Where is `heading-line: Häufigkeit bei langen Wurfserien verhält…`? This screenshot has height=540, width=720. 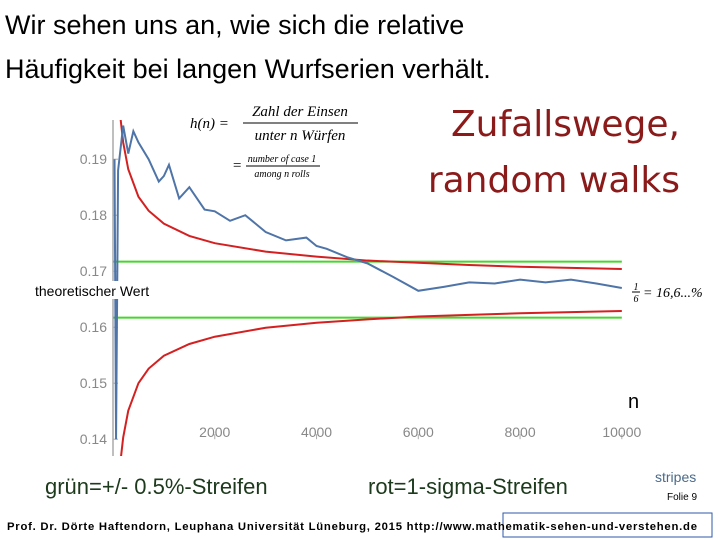 heading-line: Häufigkeit bei langen Wurfserien verhält… is located at coordinates (248, 69).